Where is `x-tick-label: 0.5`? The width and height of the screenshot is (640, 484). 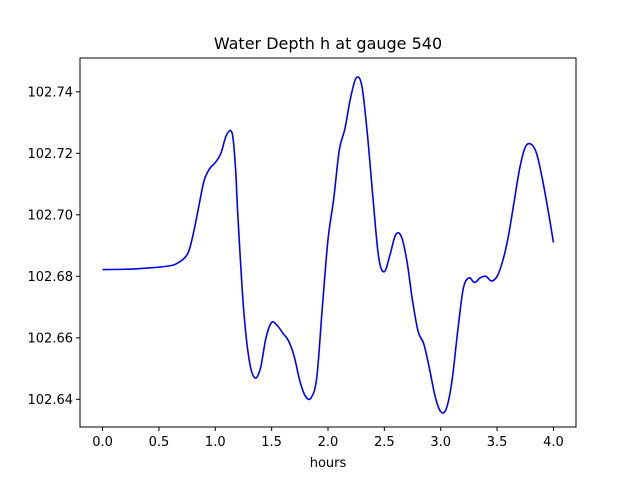 x-tick-label: 0.5 is located at coordinates (159, 442).